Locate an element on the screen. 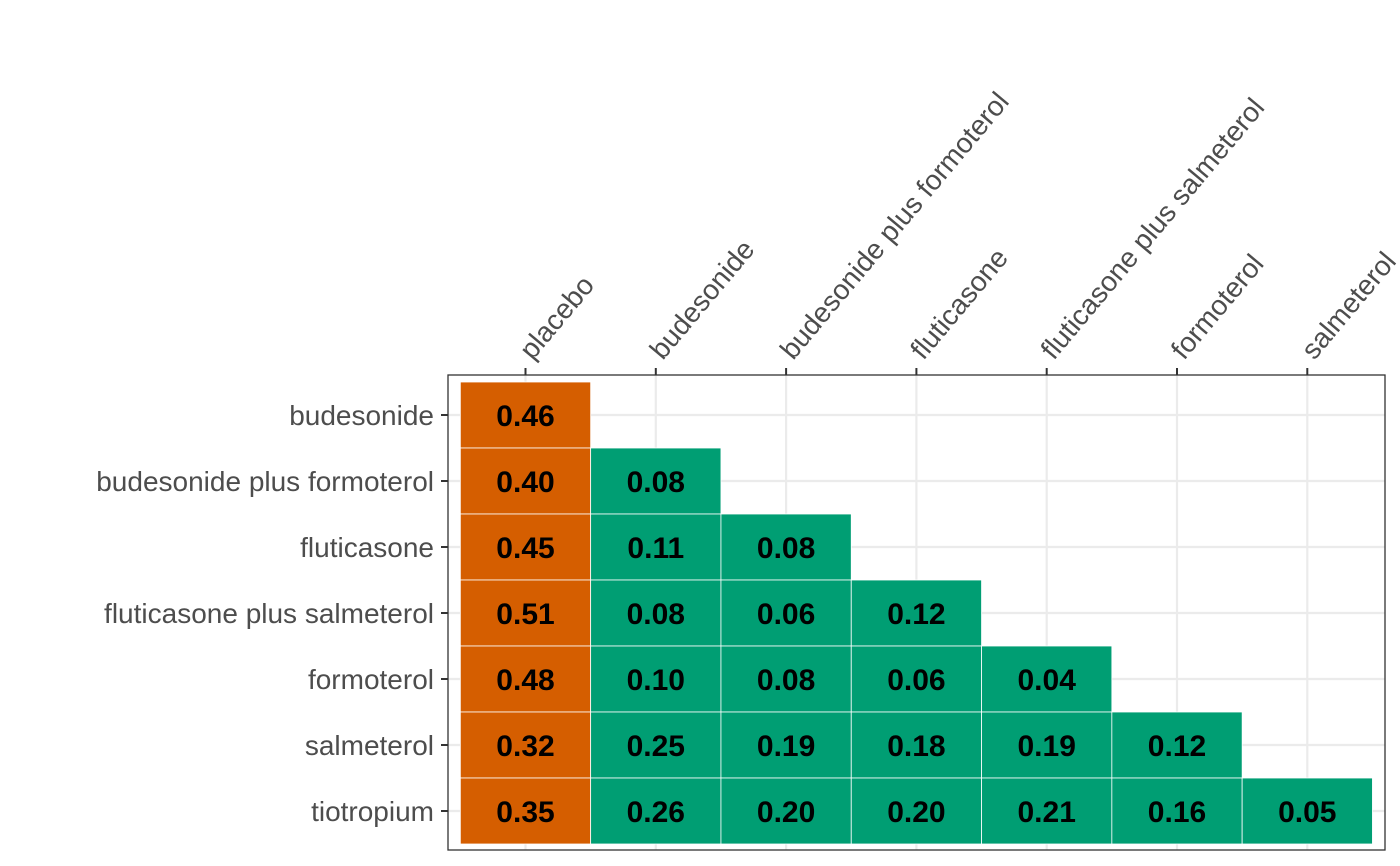 Image resolution: width=1400 pixels, height=866 pixels. cell-value-label: 0.35 is located at coordinates (525, 812).